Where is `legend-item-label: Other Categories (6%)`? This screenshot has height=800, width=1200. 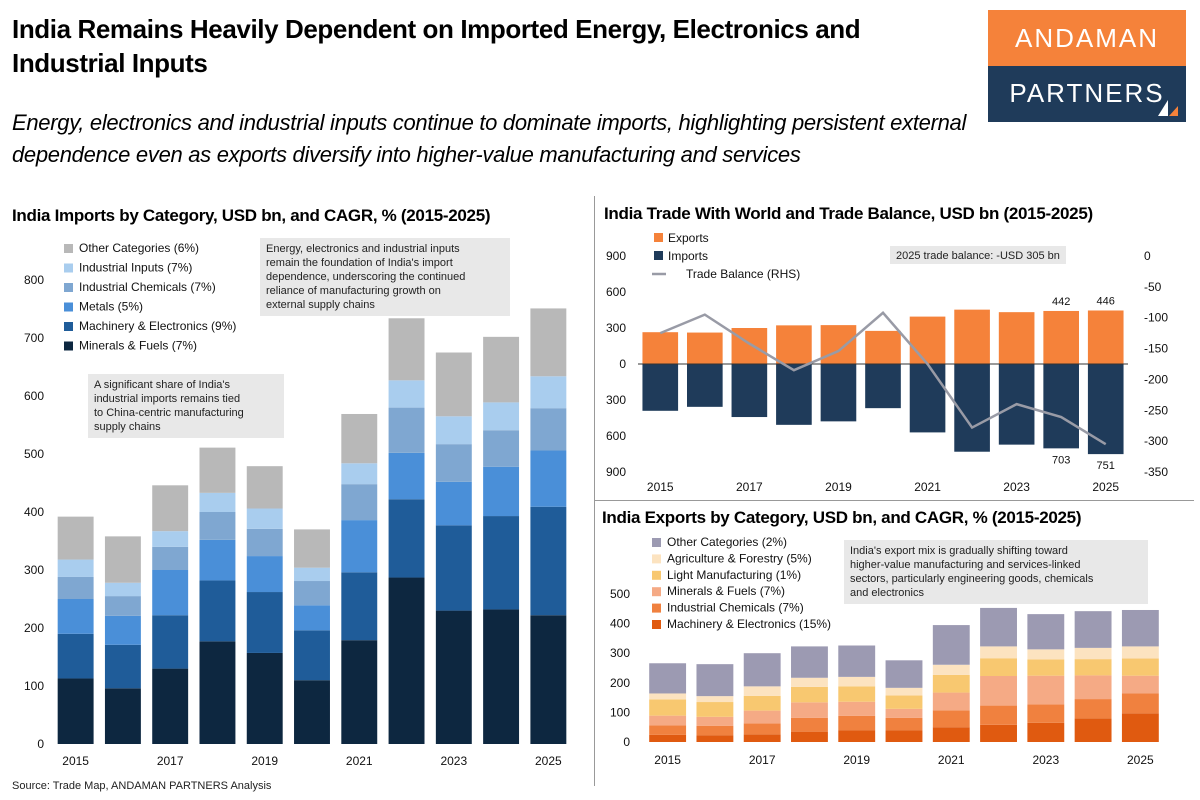 legend-item-label: Other Categories (6%) is located at coordinates (139, 248).